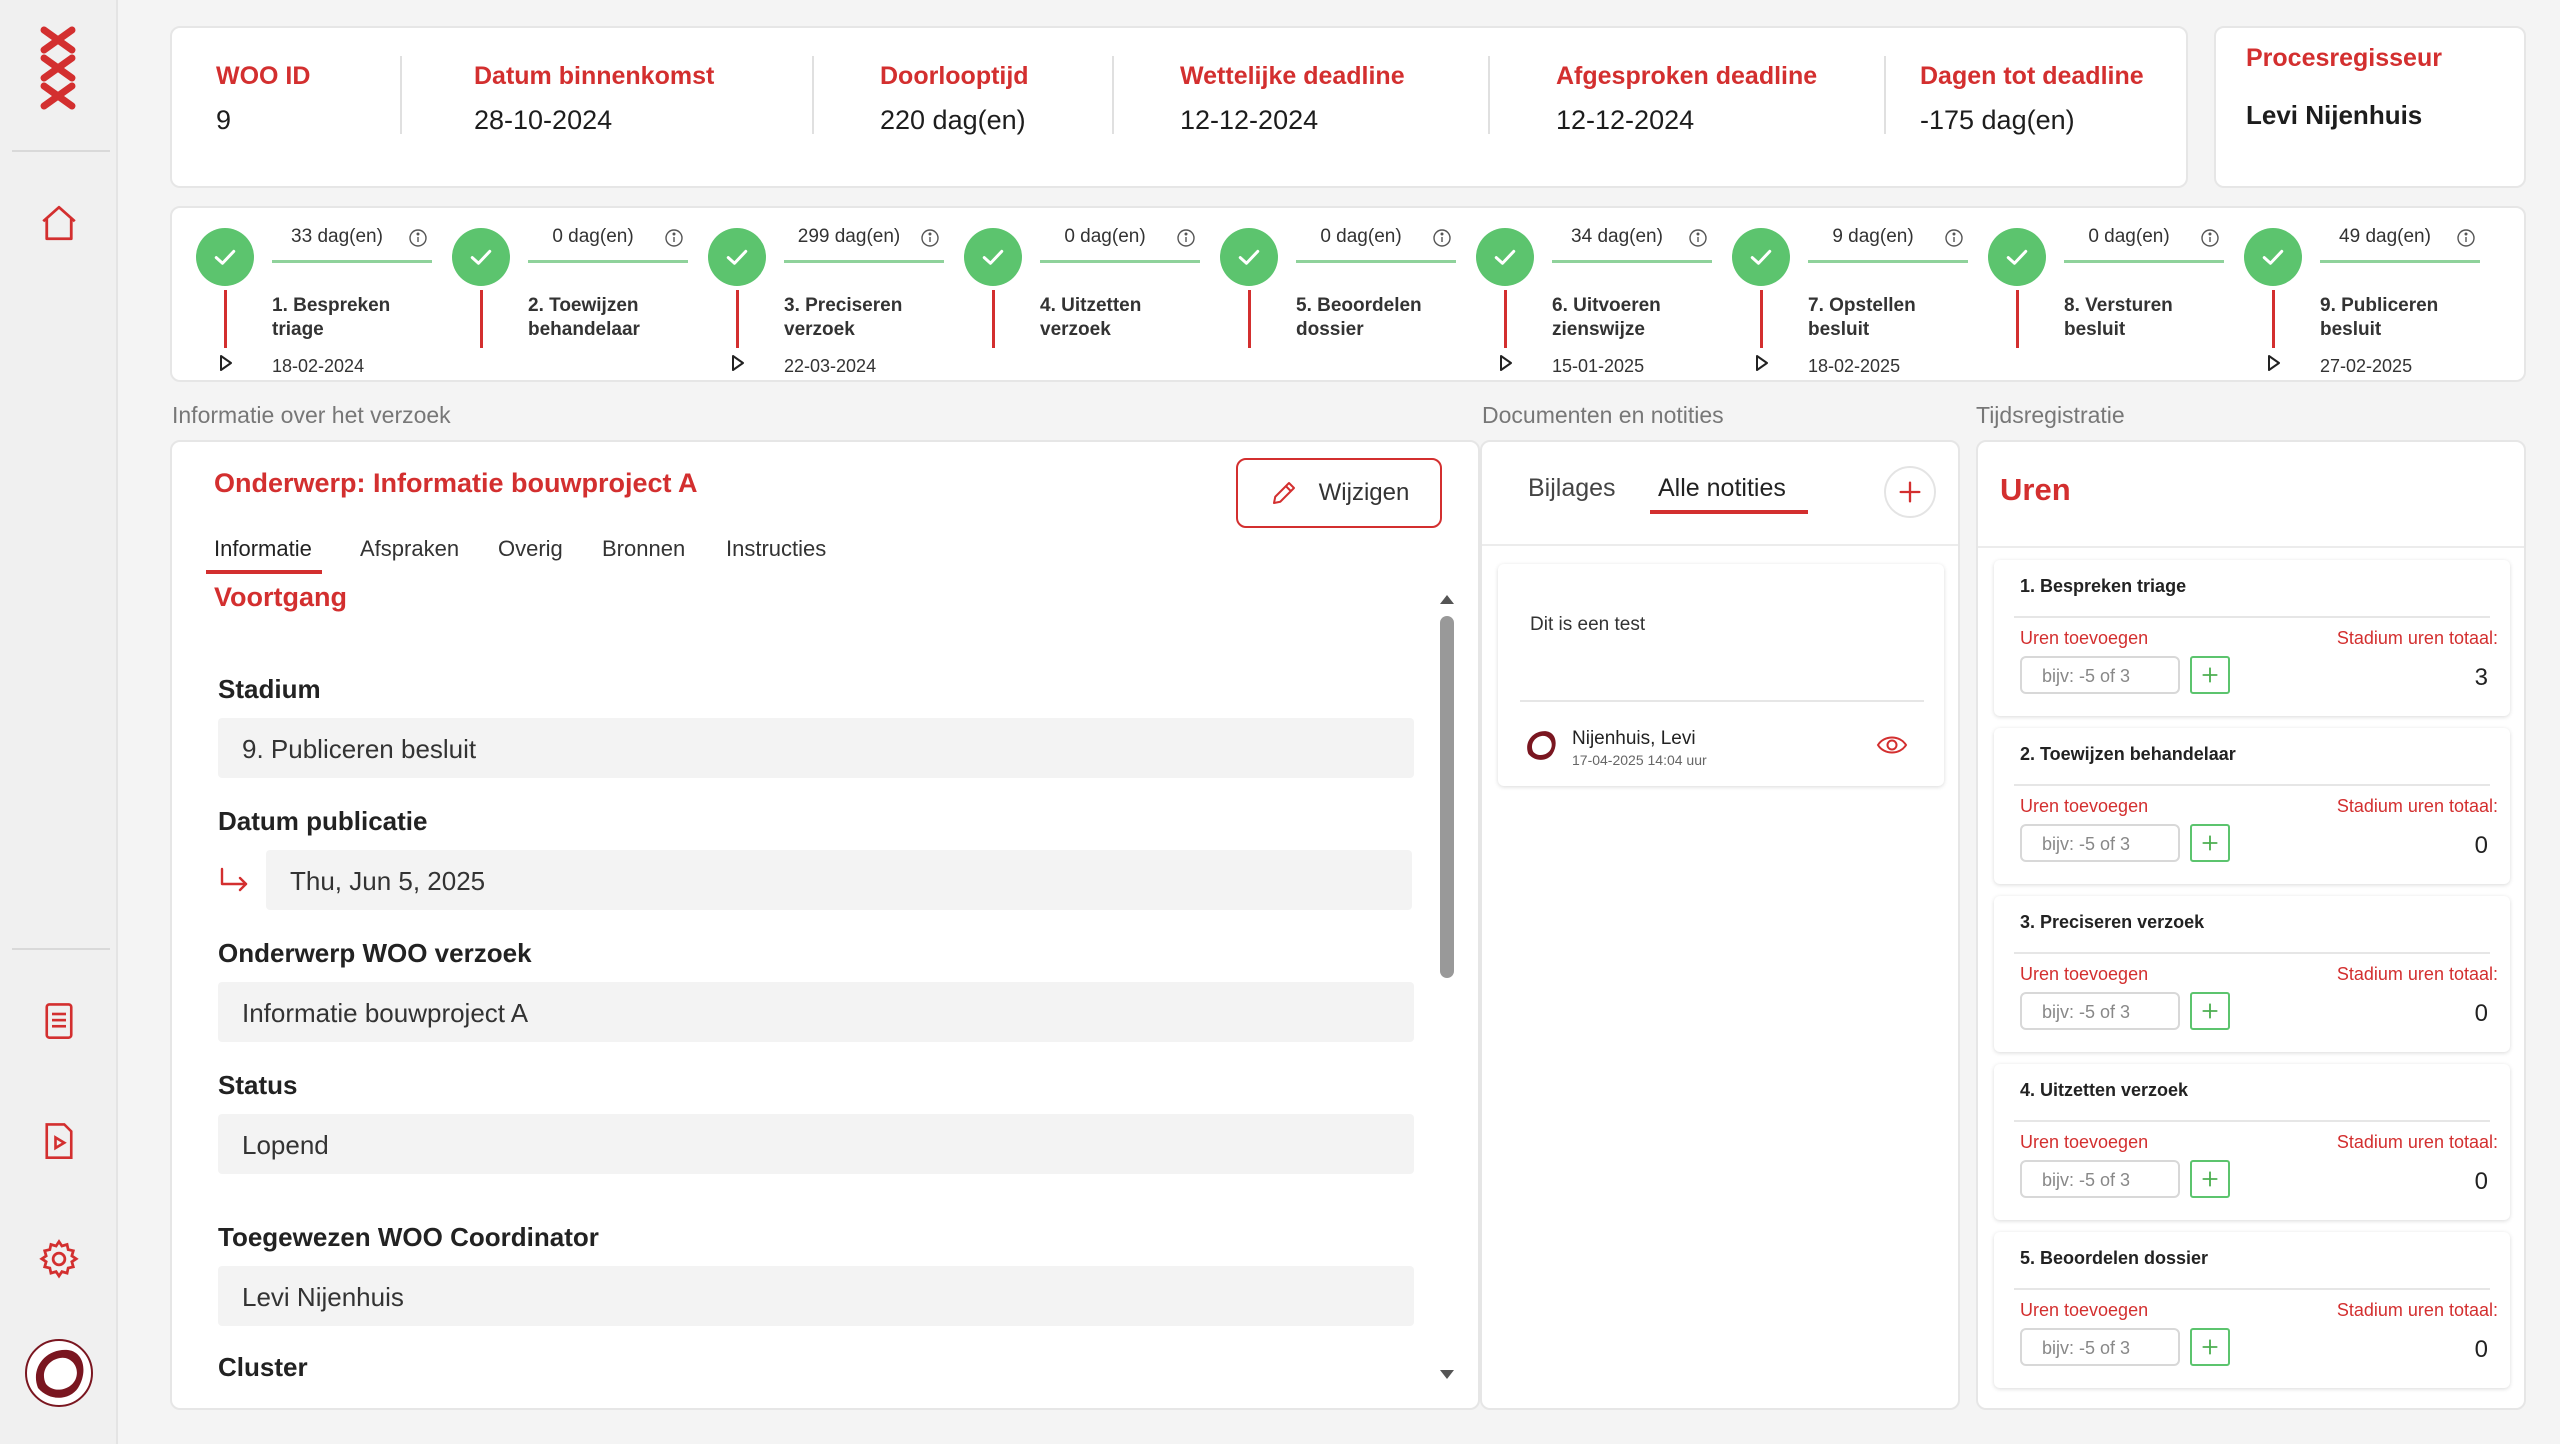 The height and width of the screenshot is (1444, 2560). I want to click on documents-button, so click(59, 1021).